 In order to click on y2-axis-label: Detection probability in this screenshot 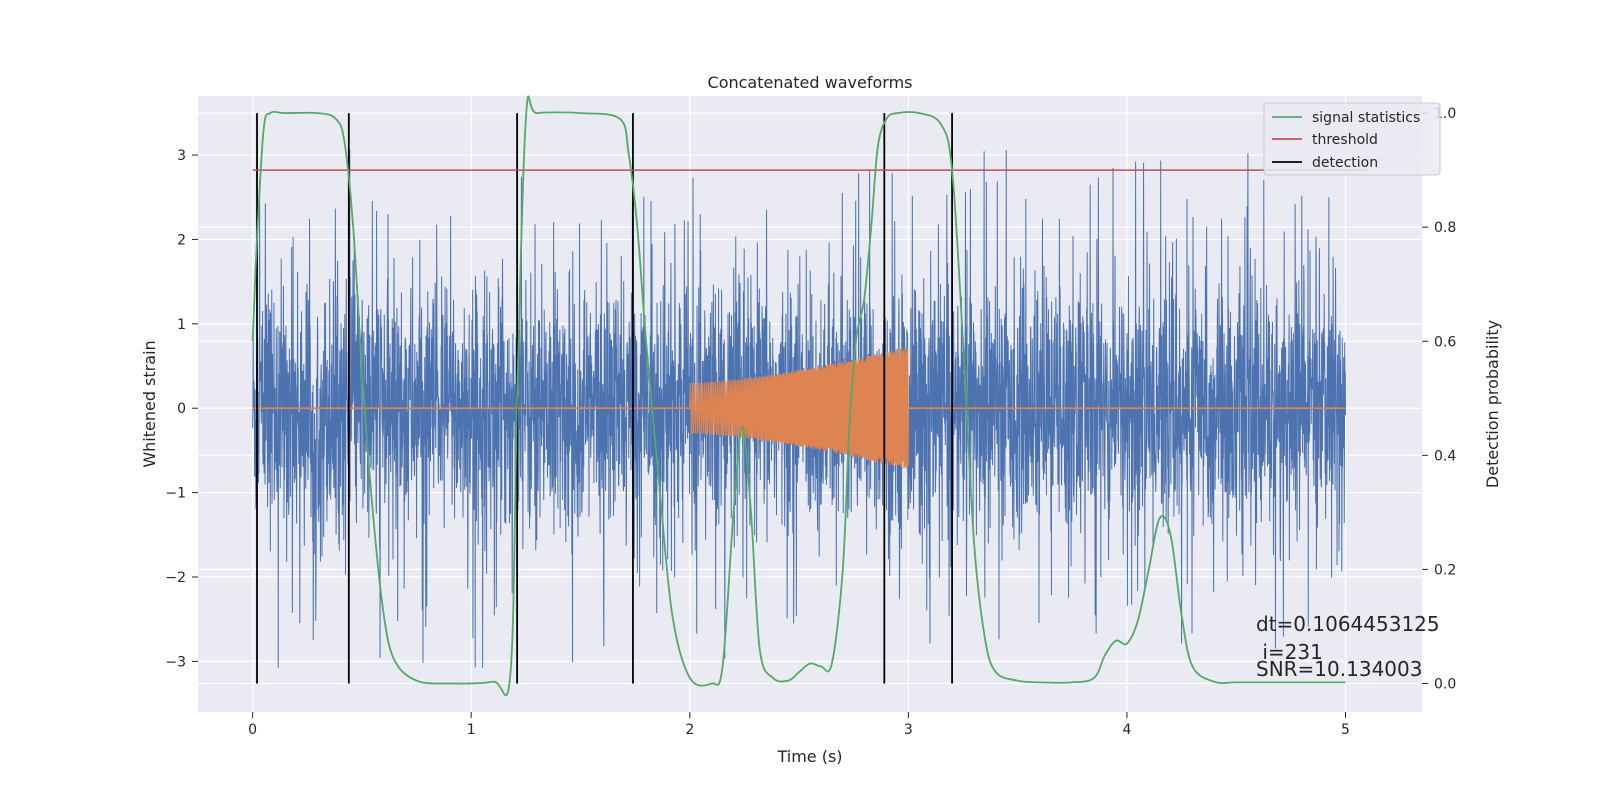, I will do `click(1492, 404)`.